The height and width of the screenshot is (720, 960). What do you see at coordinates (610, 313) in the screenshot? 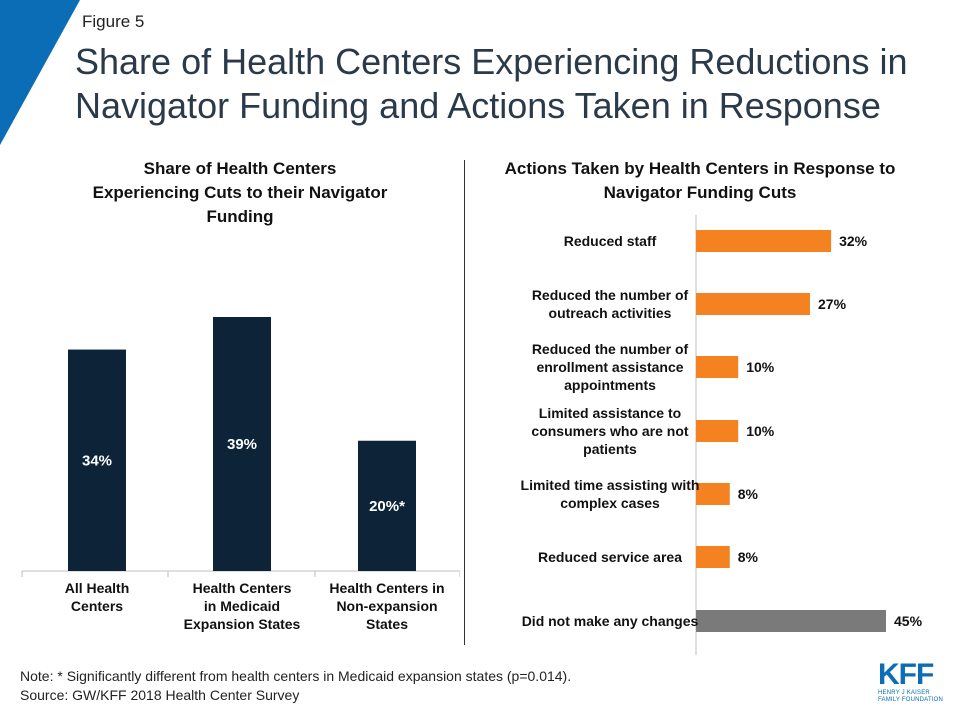
I see `right-category-label: outreach activities` at bounding box center [610, 313].